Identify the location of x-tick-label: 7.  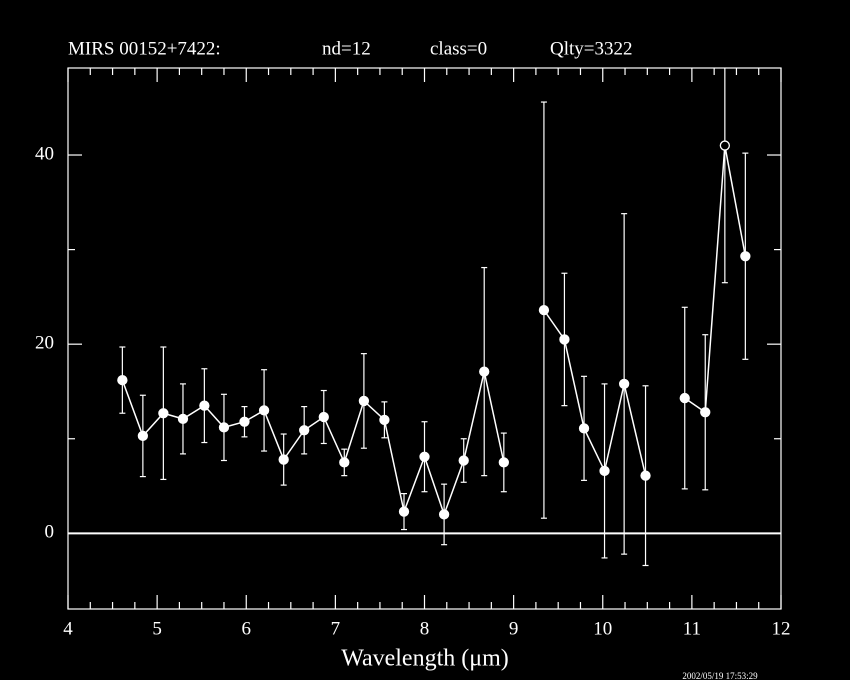
(336, 628).